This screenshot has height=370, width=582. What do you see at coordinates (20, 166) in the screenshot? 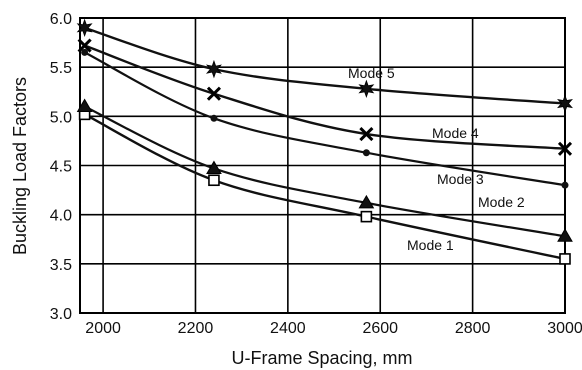
I see `y-axis-label: Buckling Load Factors` at bounding box center [20, 166].